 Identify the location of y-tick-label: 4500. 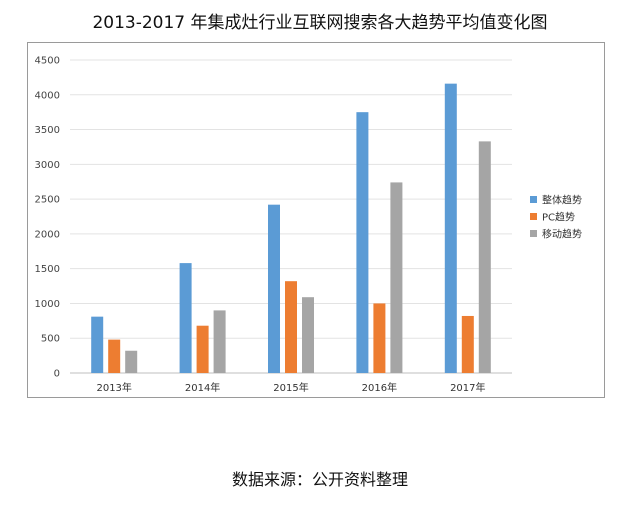
(47, 61).